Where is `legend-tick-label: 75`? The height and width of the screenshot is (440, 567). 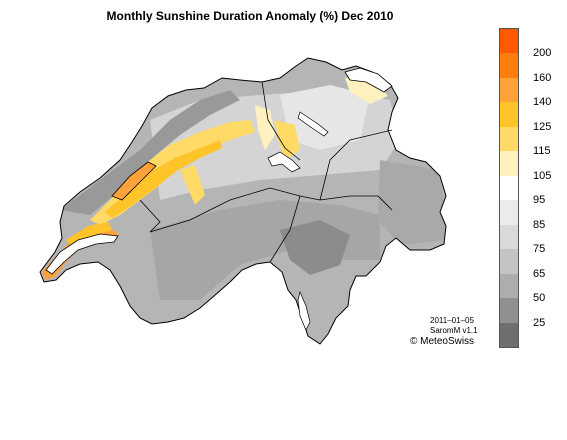
legend-tick-label: 75 is located at coordinates (539, 249).